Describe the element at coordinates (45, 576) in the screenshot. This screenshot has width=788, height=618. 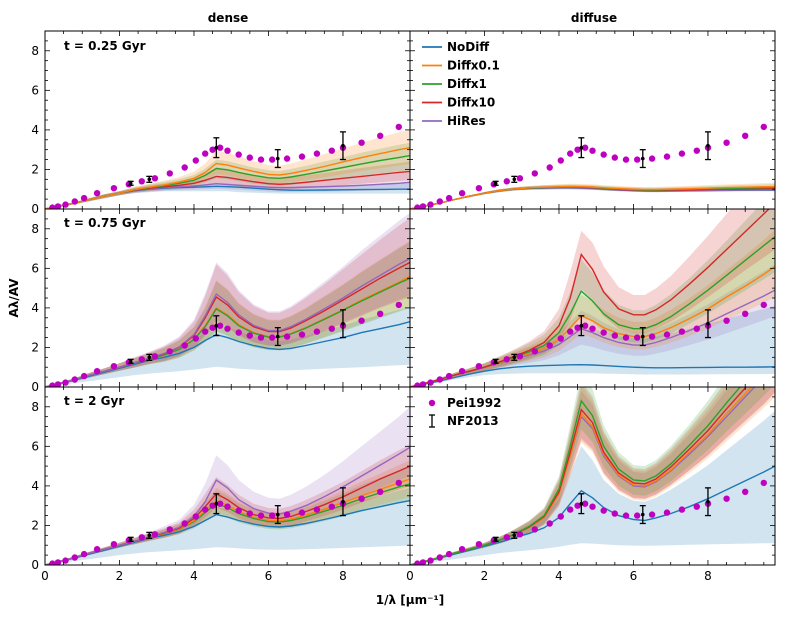
I see `x-tick-label: 0` at that location.